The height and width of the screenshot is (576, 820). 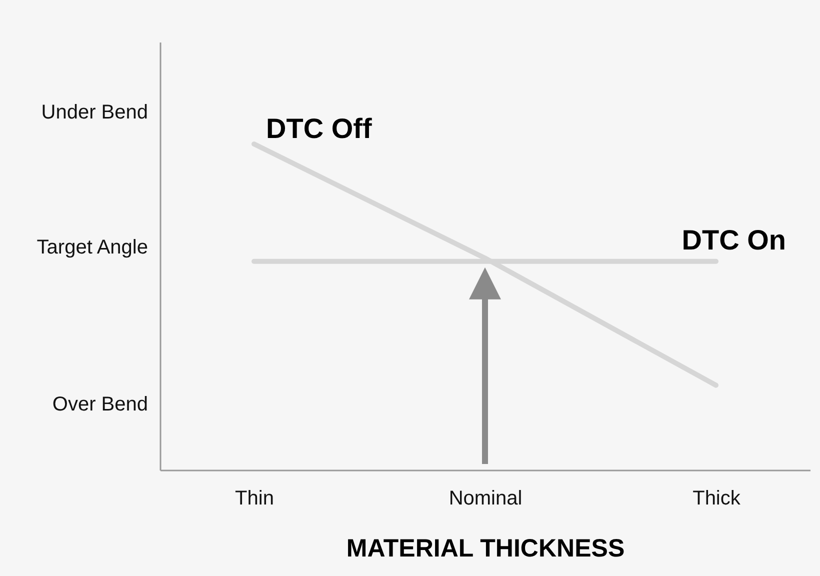 I want to click on text: Over Bend, so click(x=100, y=405).